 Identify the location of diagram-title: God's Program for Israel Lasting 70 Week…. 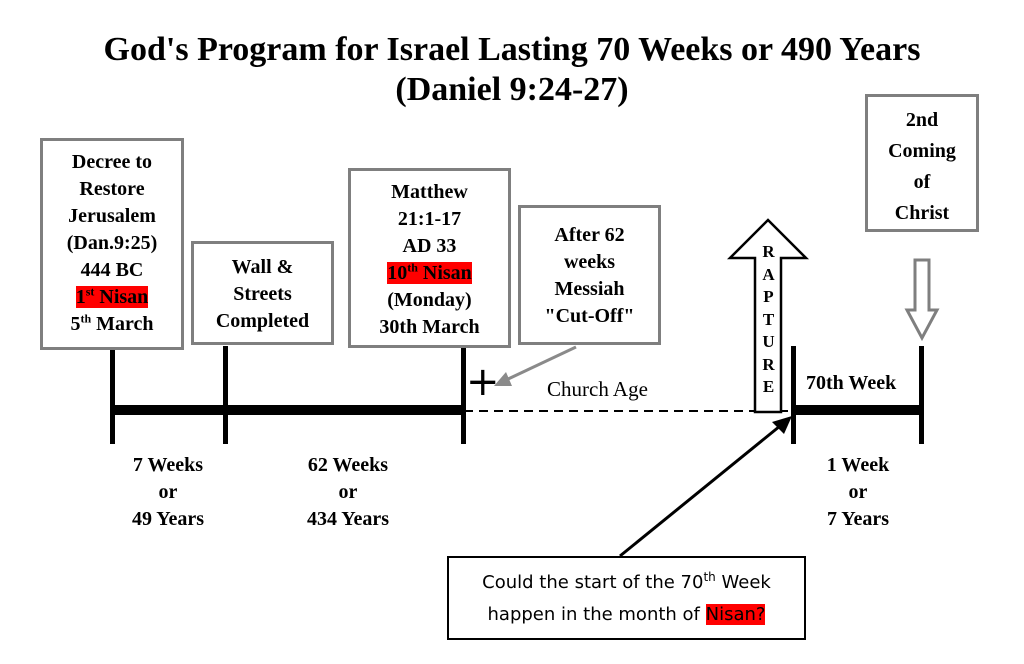
(512, 70).